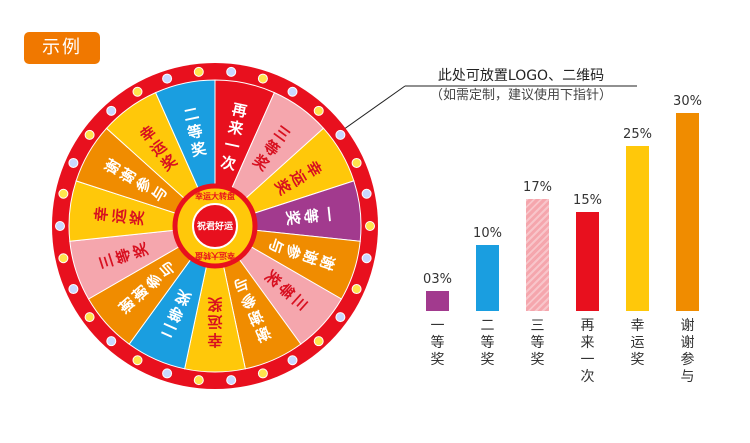 This screenshot has width=750, height=443. What do you see at coordinates (637, 343) in the screenshot?
I see `bar-category-label: 幸运奖` at bounding box center [637, 343].